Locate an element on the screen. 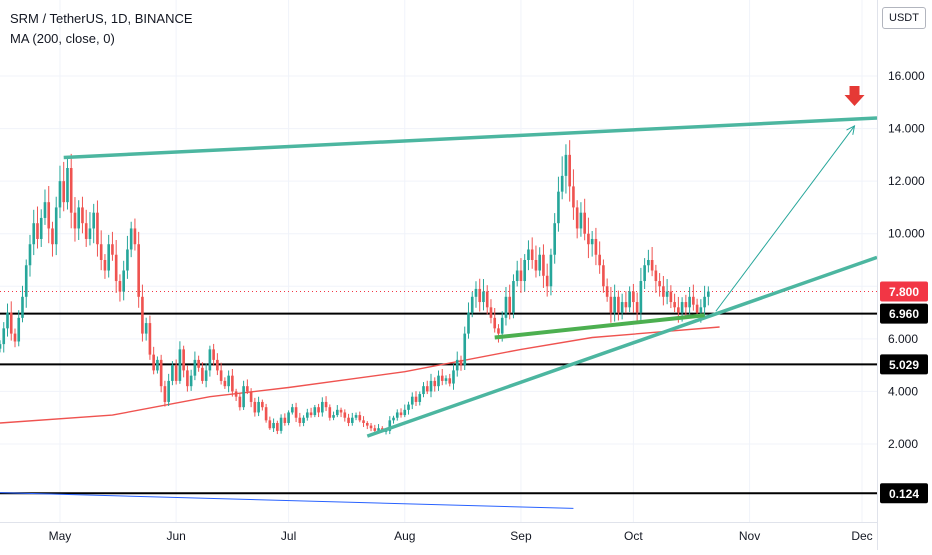 Image resolution: width=932 pixels, height=555 pixels. upper-channel-line is located at coordinates (470, 138).